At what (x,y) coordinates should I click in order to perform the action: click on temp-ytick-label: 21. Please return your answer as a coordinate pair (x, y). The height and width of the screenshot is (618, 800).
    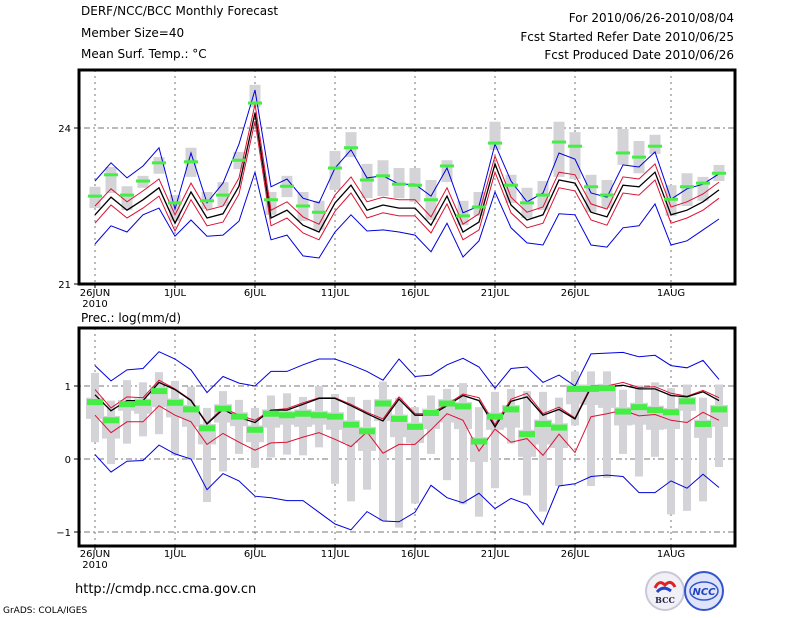
    Looking at the image, I should click on (64, 285).